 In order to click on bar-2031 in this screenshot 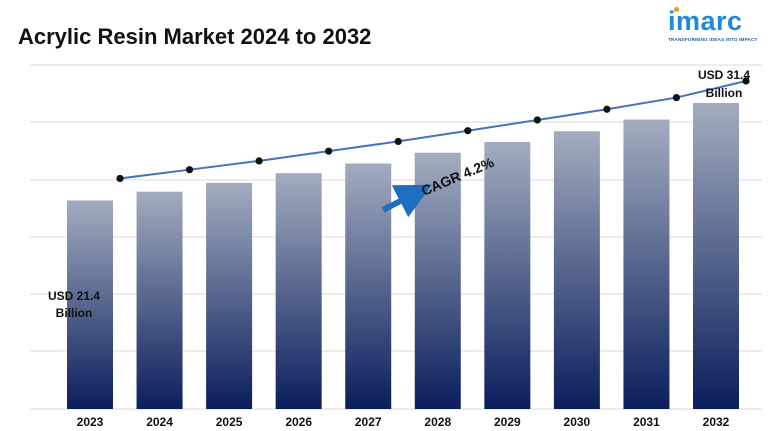, I will do `click(646, 264)`.